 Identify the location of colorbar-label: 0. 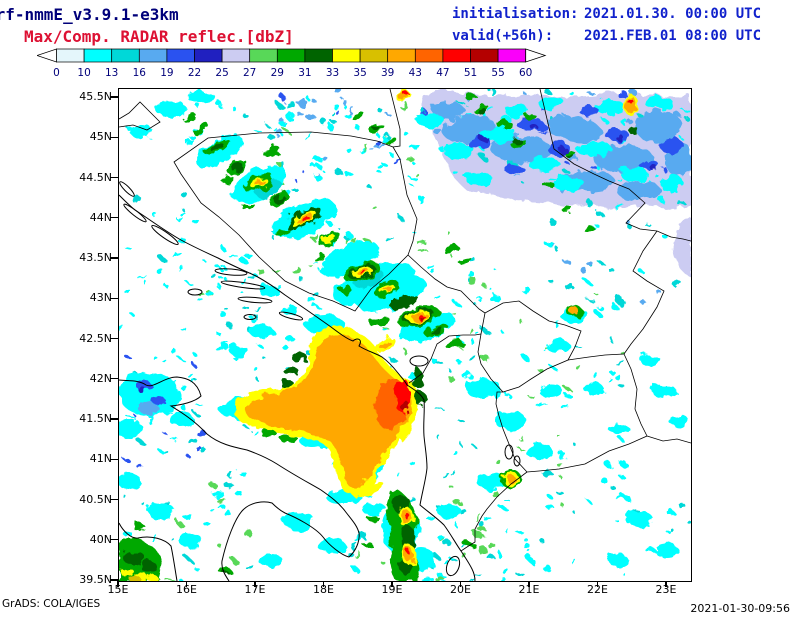
(56, 73).